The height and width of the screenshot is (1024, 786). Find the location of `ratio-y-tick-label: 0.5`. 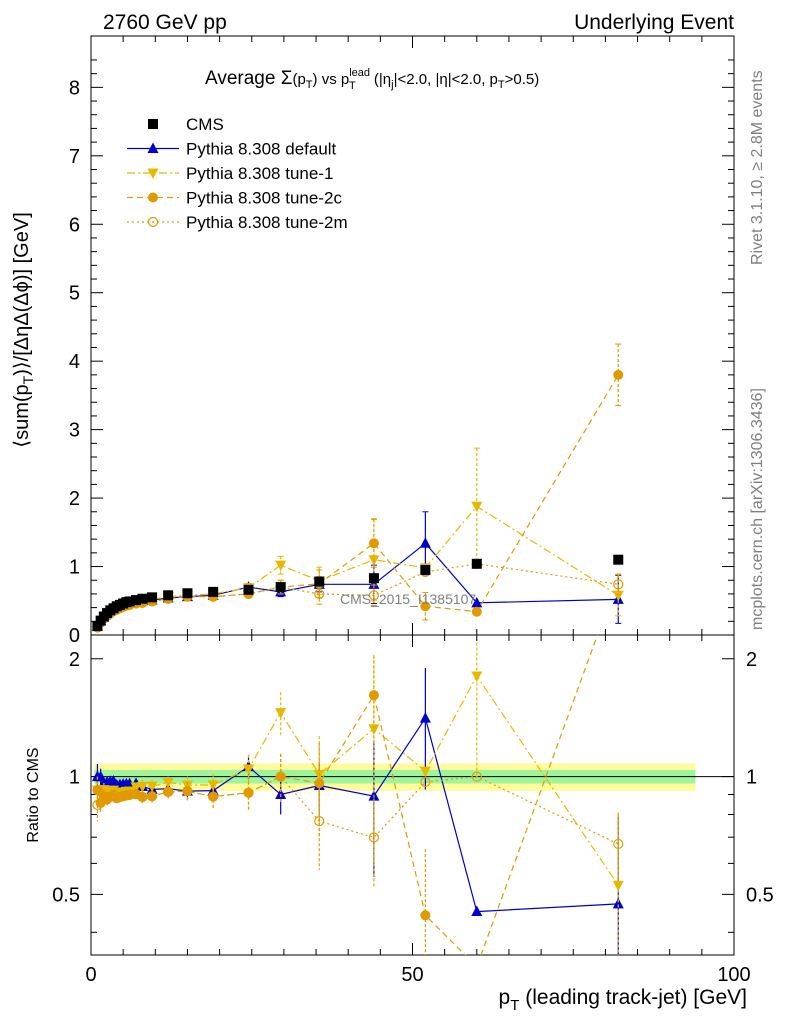

ratio-y-tick-label: 0.5 is located at coordinates (66, 895).